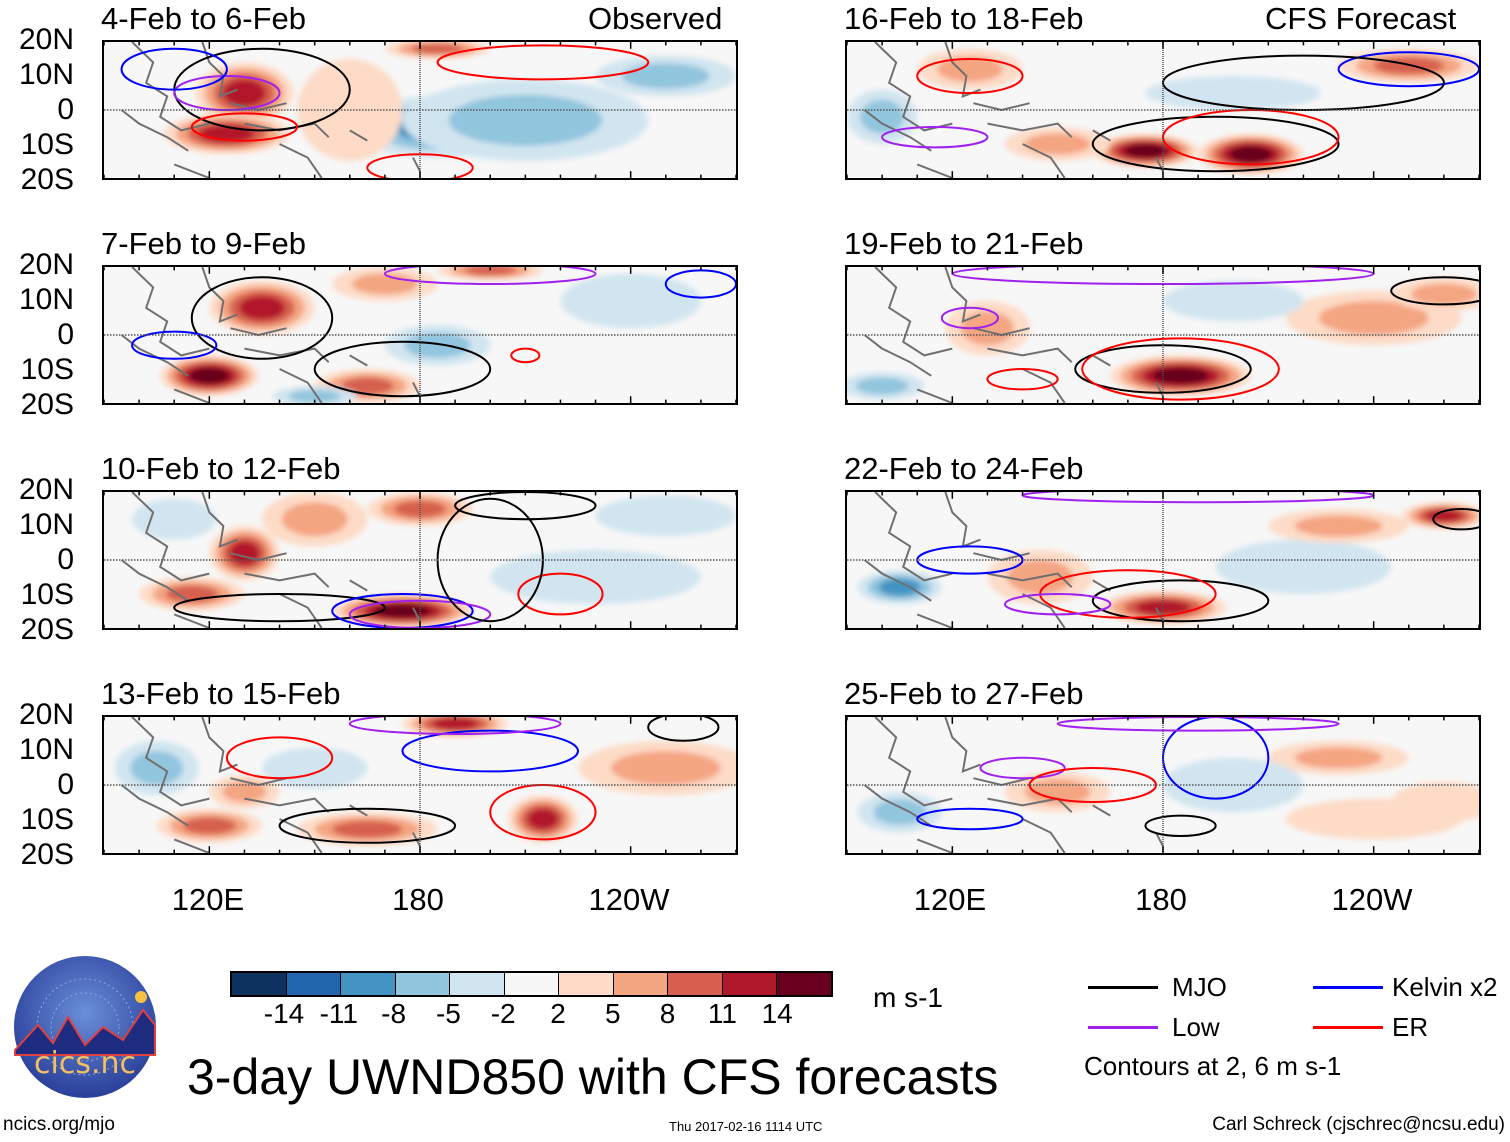 The width and height of the screenshot is (1510, 1142). Describe the element at coordinates (964, 18) in the screenshot. I see `panel-title: 16-Feb to 18-Feb` at that location.